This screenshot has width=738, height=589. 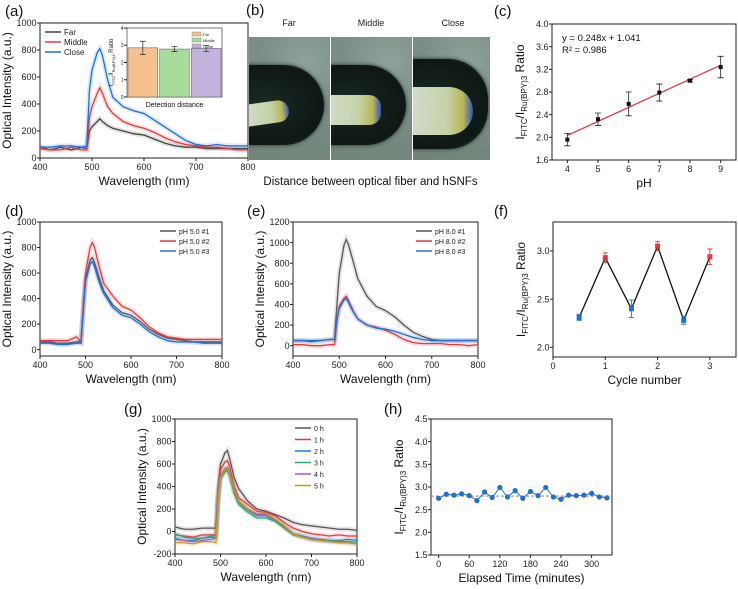 What do you see at coordinates (542, 47) in the screenshot?
I see `y-tick-label: 3.6` at bounding box center [542, 47].